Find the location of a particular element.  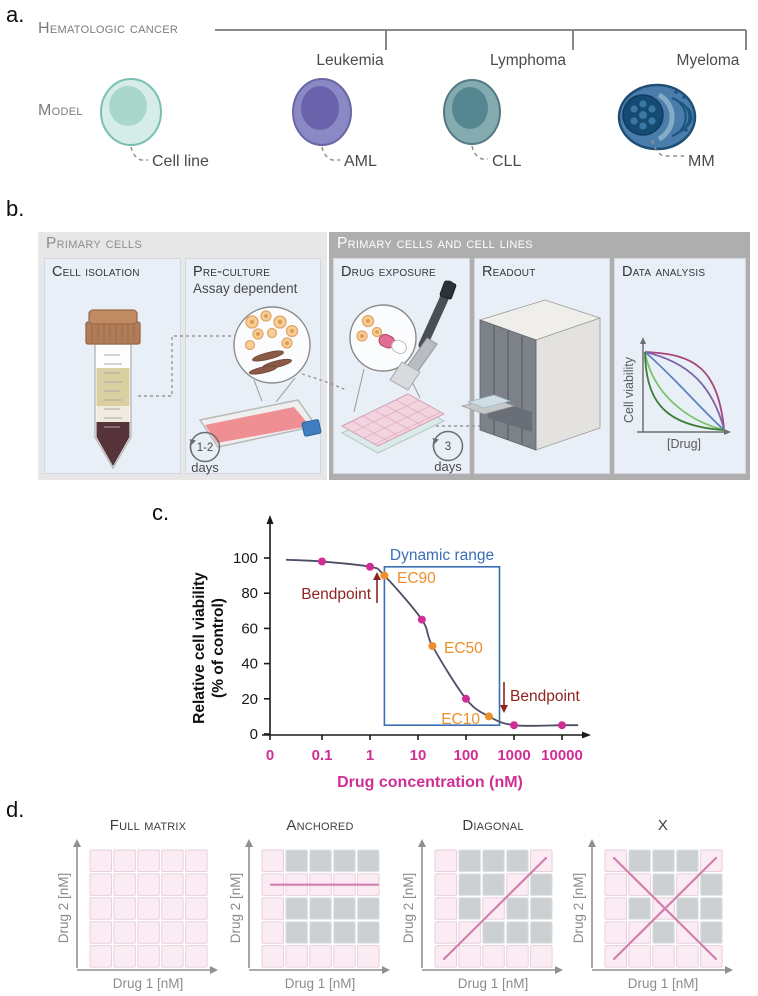

diagonal-line is located at coordinates (495, 908).